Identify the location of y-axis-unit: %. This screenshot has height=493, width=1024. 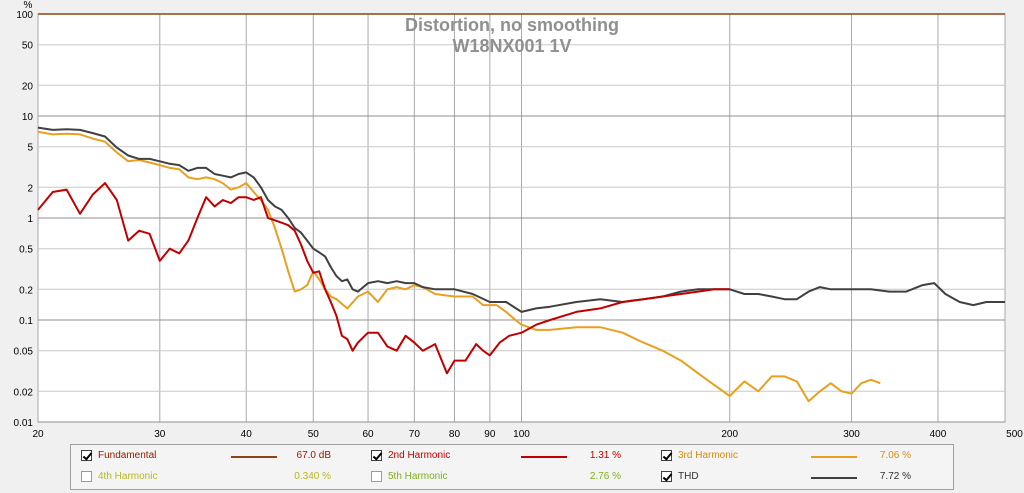
(28, 5).